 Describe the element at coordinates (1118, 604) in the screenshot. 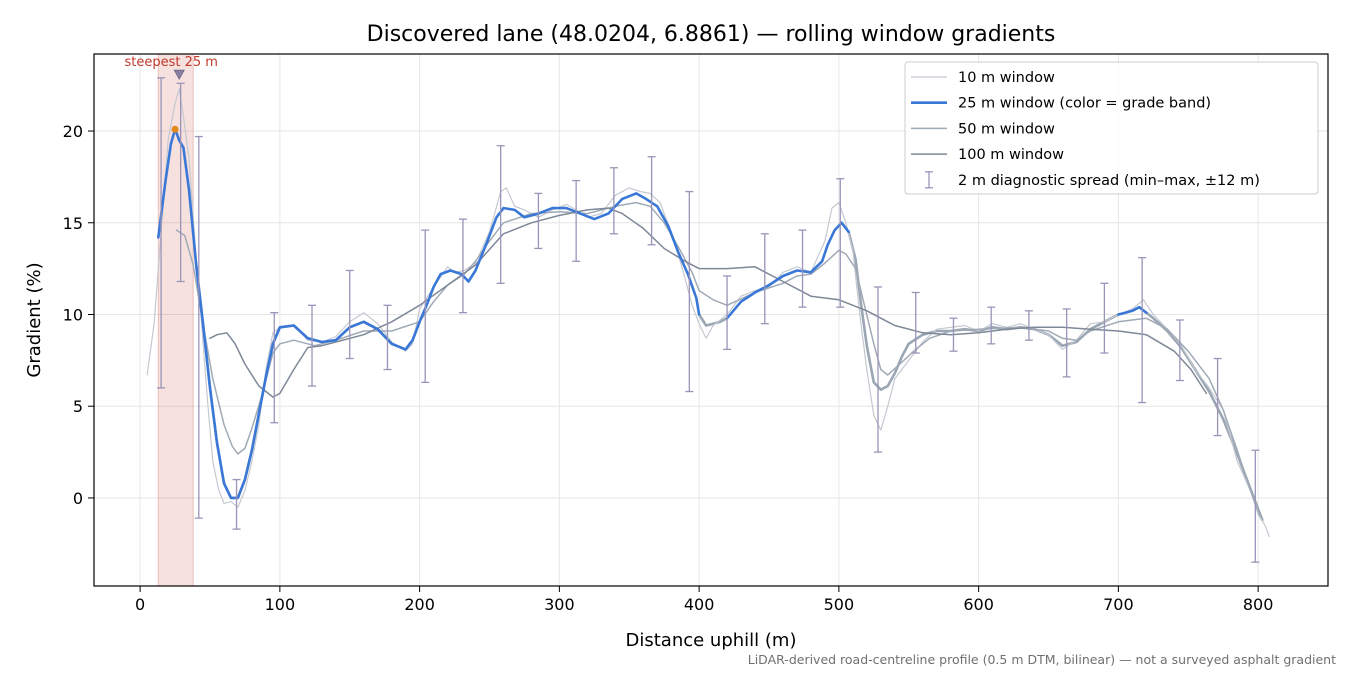

I see `x-tick-label: 700` at that location.